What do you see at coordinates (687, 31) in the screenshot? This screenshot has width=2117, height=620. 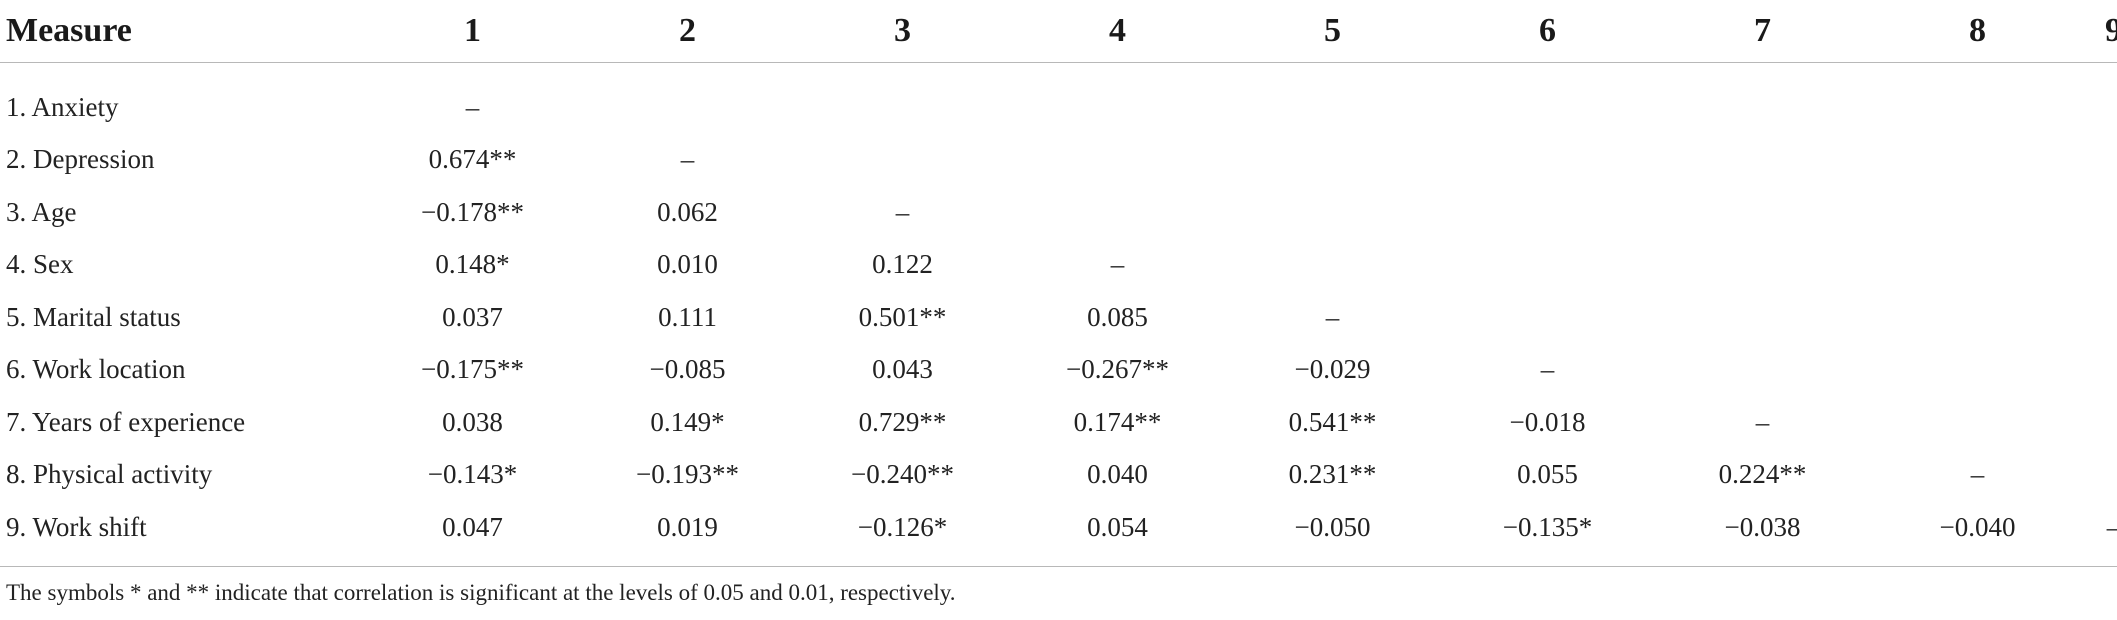 I see `column-header-2: 2` at bounding box center [687, 31].